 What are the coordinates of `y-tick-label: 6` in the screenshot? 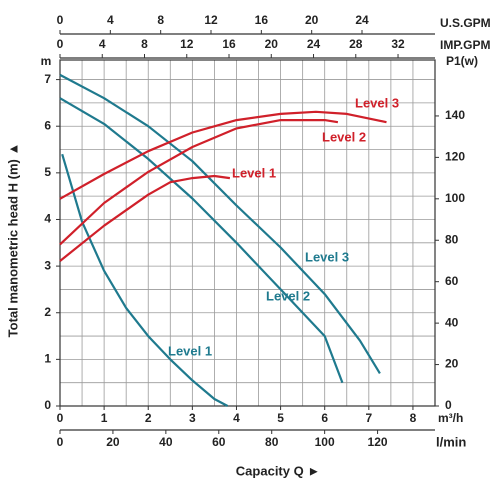 It's located at (47, 125).